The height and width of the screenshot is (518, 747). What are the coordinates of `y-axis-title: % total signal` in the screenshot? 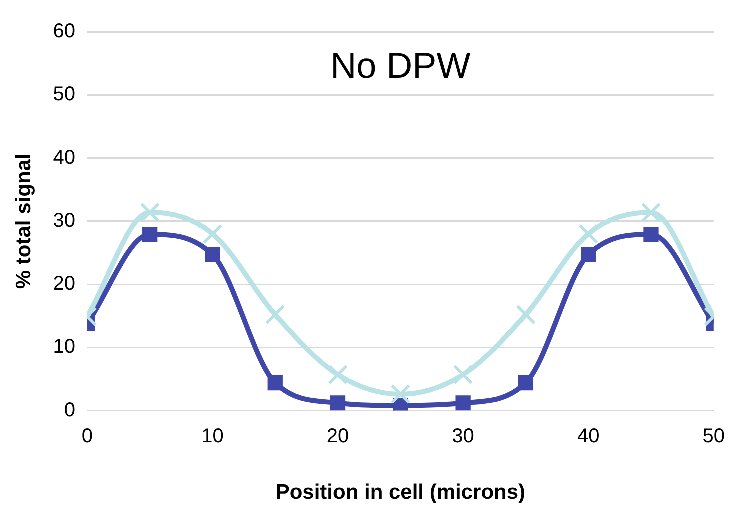 It's located at (24, 222).